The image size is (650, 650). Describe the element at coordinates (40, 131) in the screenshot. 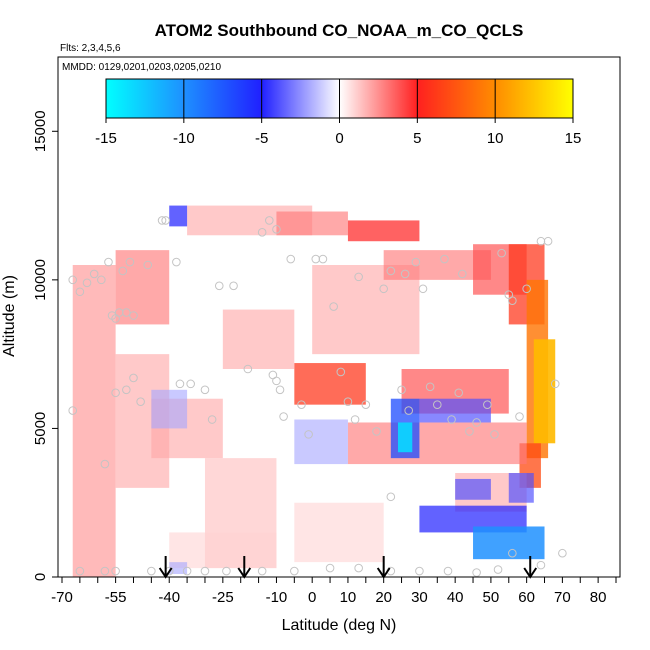

I see `y-tick-label: 15000` at that location.